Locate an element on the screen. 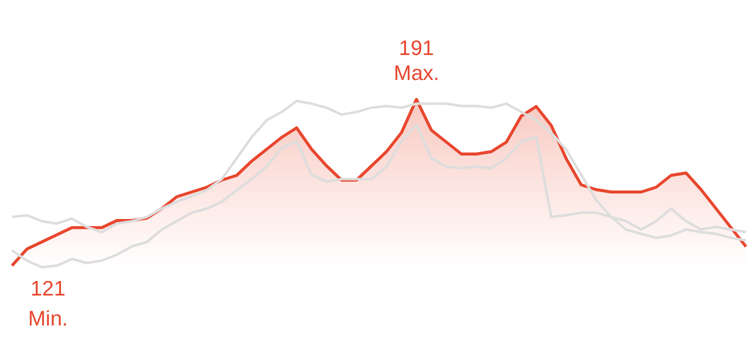 This screenshot has height=350, width=750. data-label: 121 Min. is located at coordinates (48, 303).